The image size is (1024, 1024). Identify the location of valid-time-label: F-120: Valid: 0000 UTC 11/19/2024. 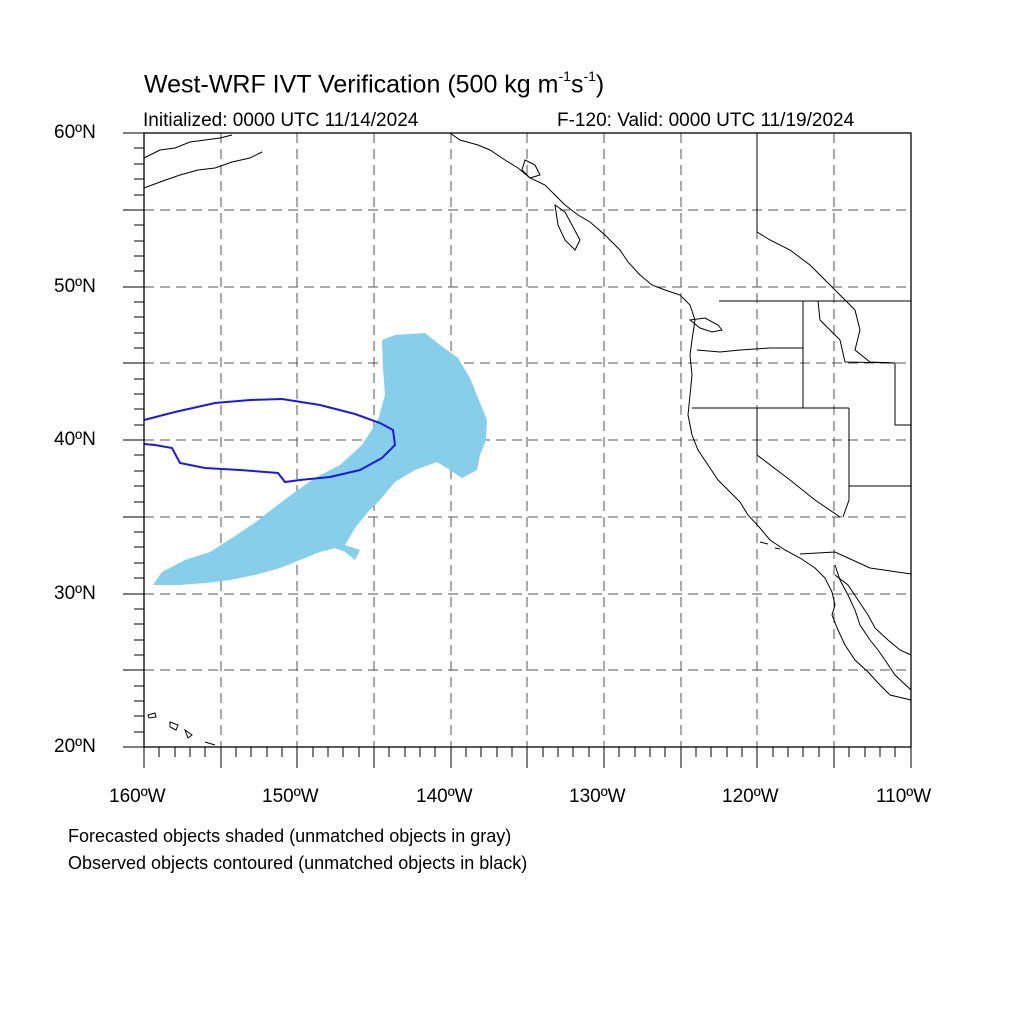
(706, 120).